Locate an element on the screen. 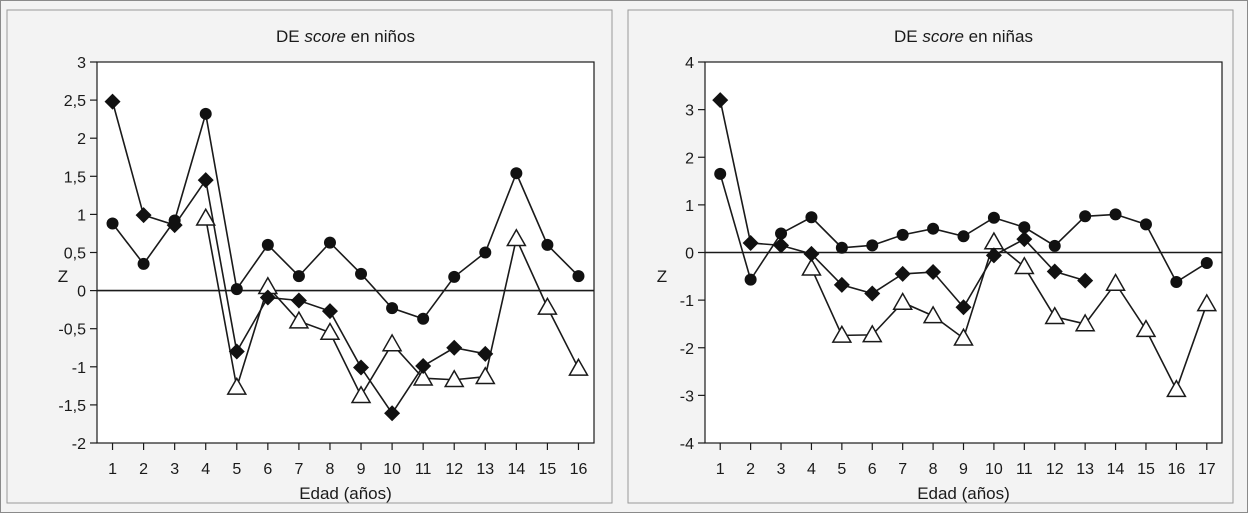 The image size is (1248, 513). y-tick-label: 1 is located at coordinates (689, 206).